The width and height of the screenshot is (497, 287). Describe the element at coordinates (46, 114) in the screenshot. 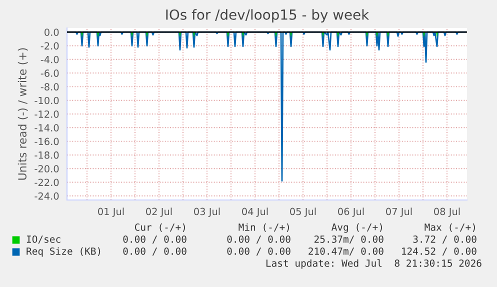

I see `y-tick-label: -12.0` at that location.